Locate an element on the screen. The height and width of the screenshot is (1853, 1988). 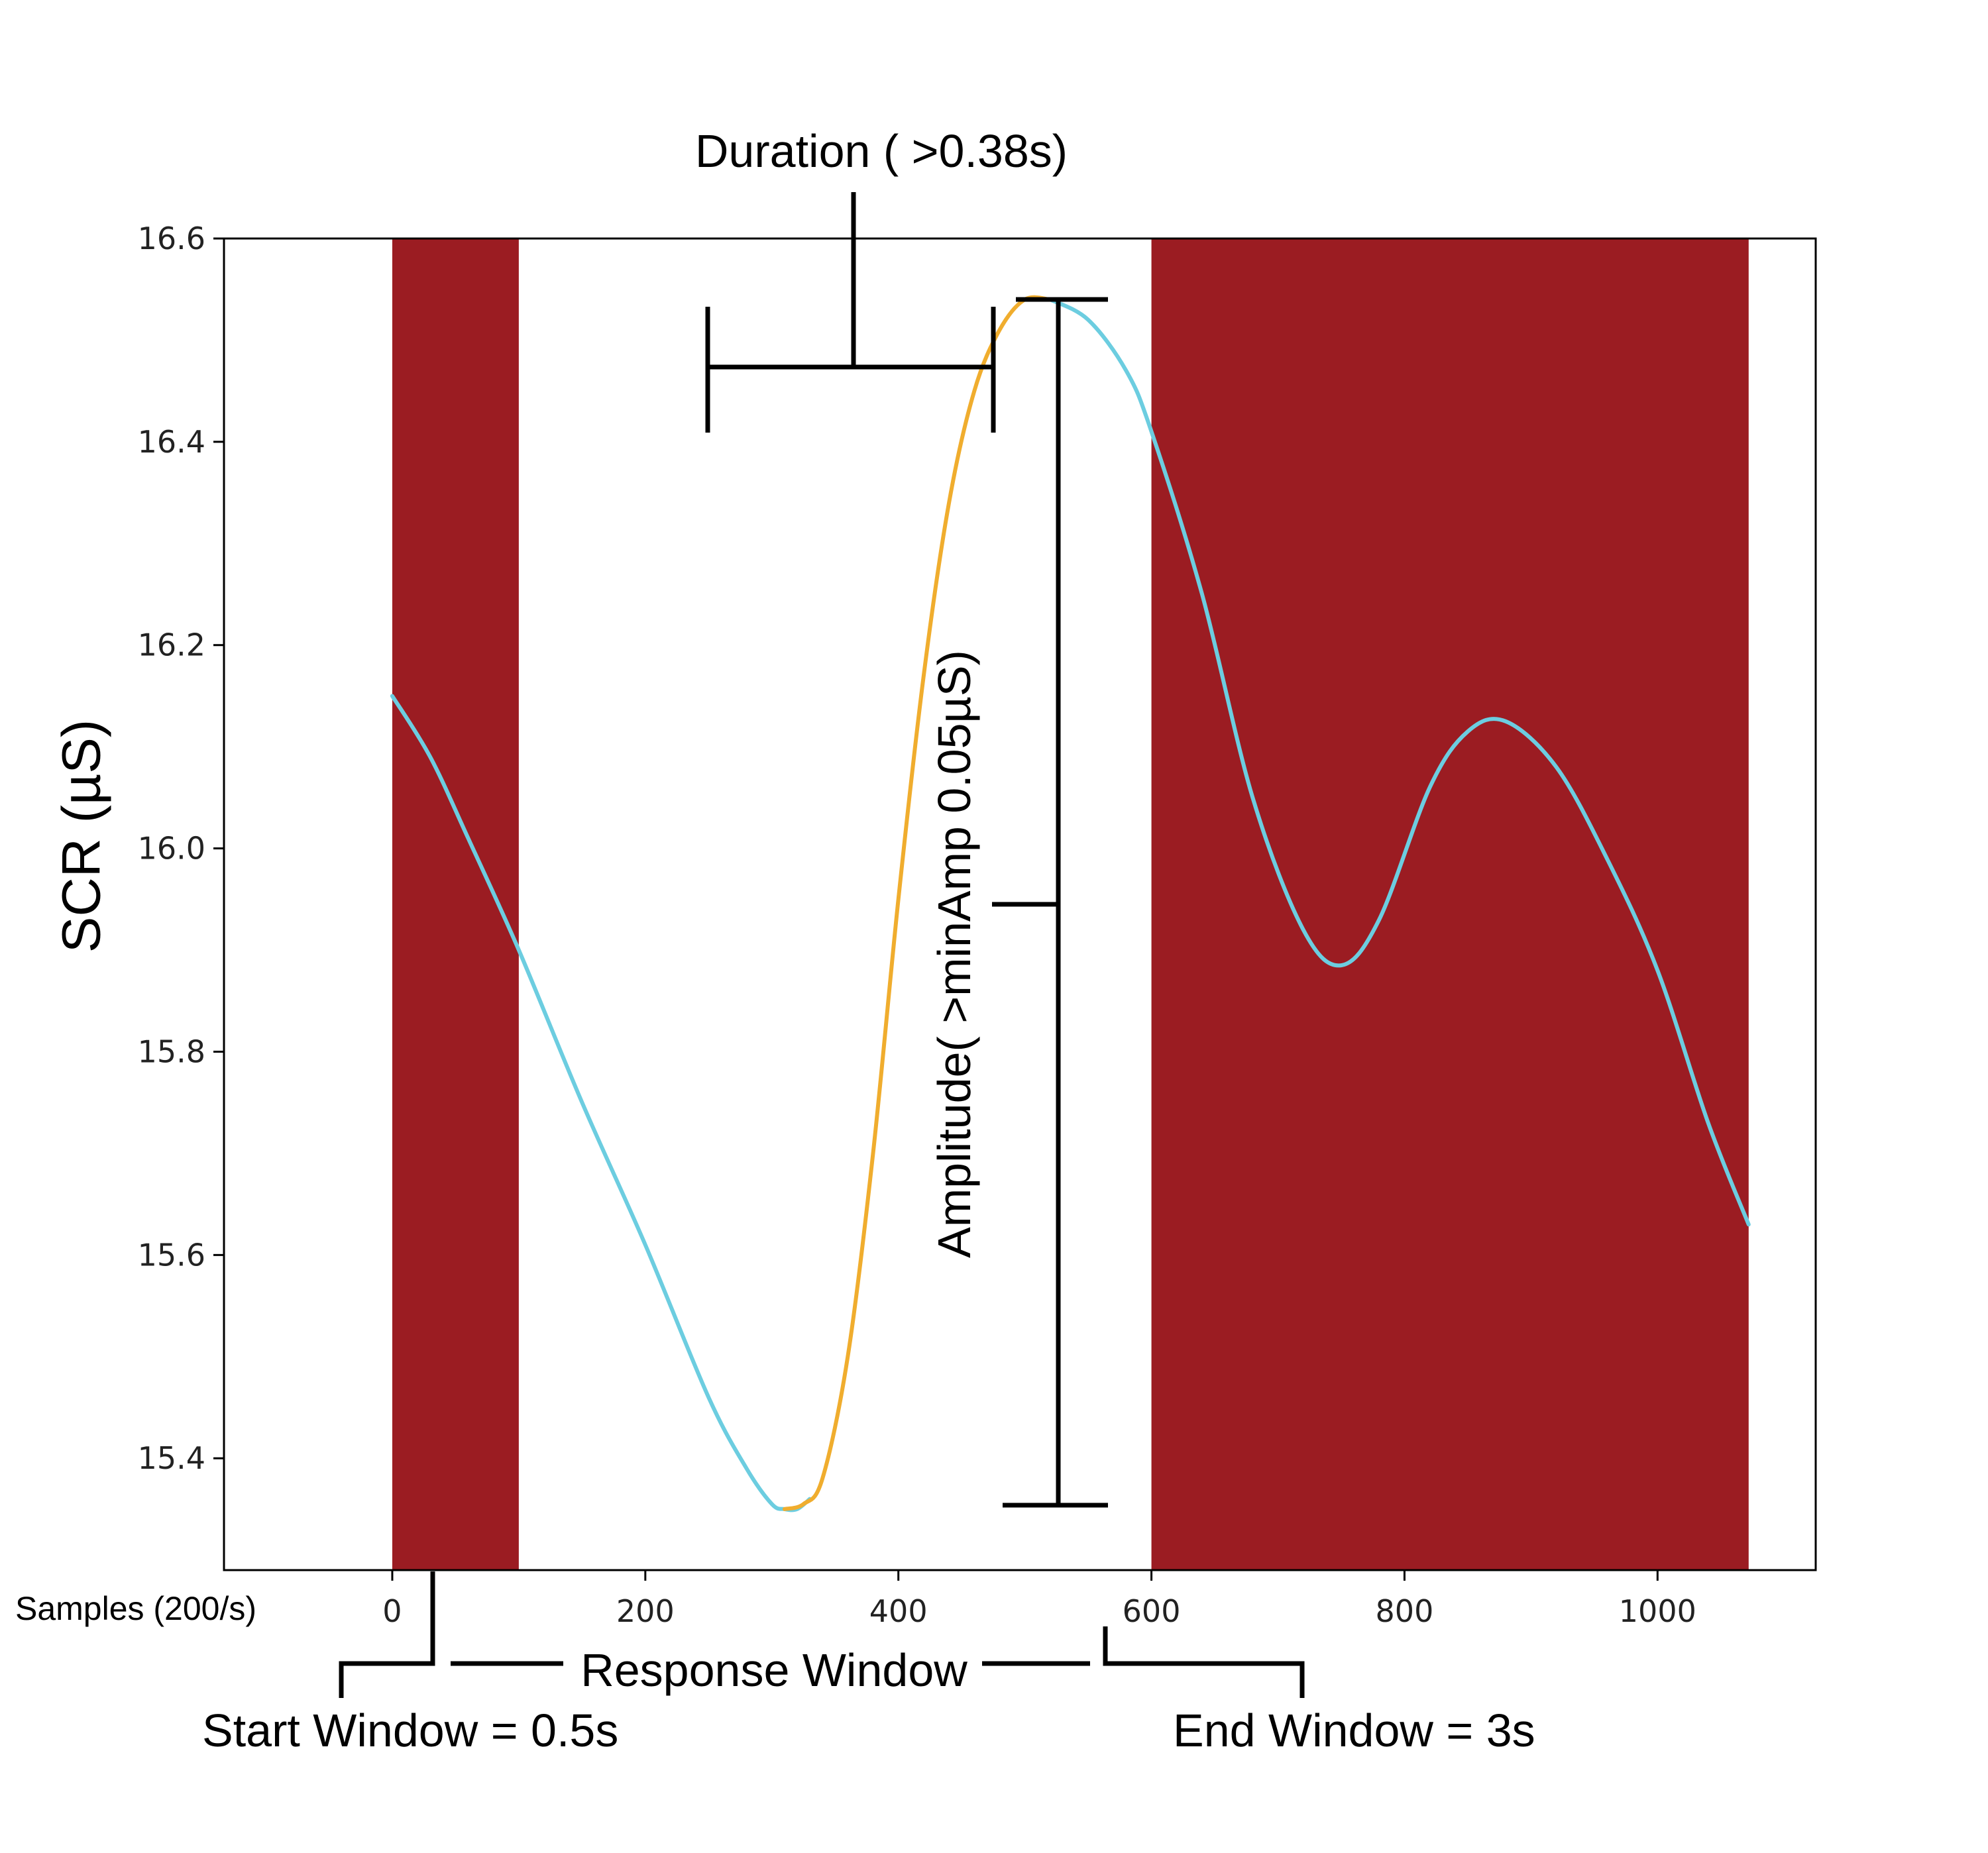
x-tick-label: 200 is located at coordinates (645, 1611).